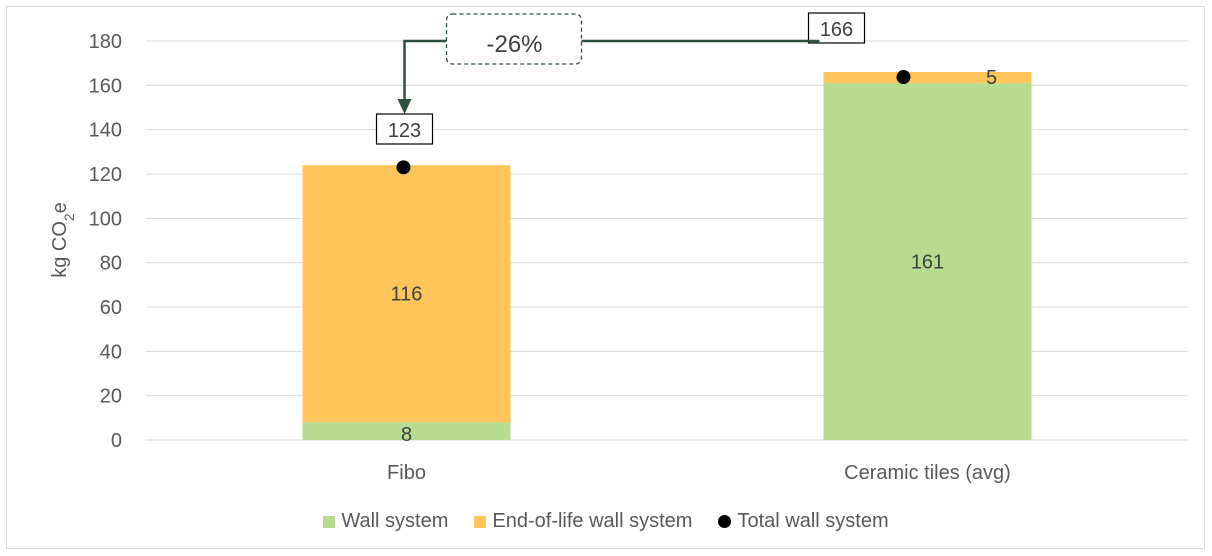  What do you see at coordinates (111, 308) in the screenshot?
I see `y-tick-60: 60` at bounding box center [111, 308].